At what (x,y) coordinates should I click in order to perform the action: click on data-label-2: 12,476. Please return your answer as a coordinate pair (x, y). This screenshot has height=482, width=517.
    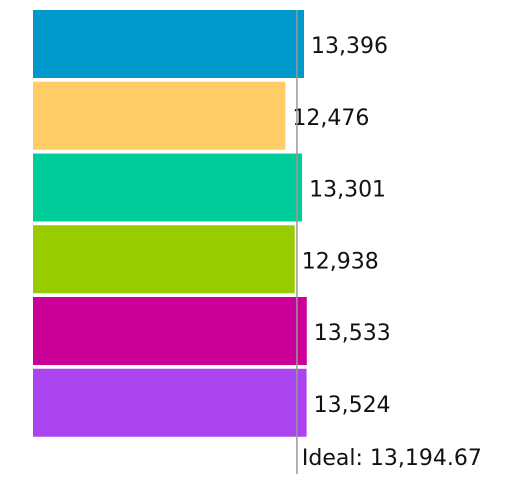
    Looking at the image, I should click on (330, 118).